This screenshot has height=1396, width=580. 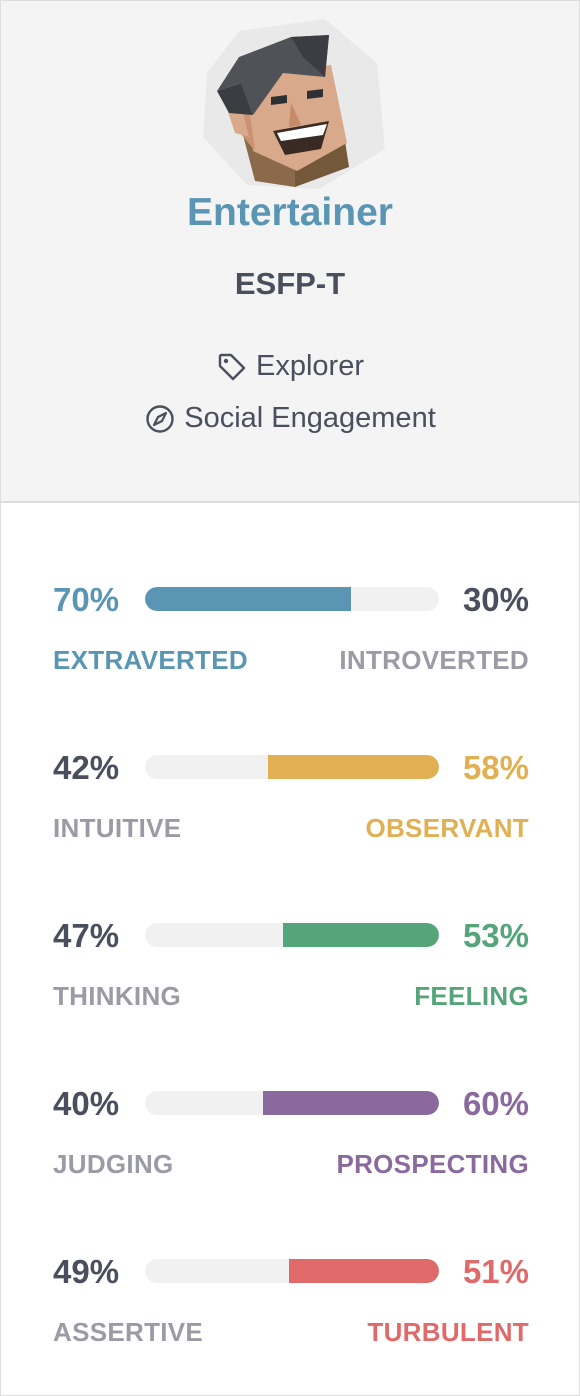 I want to click on right-trait-label: PROSPECTING, so click(x=432, y=1164).